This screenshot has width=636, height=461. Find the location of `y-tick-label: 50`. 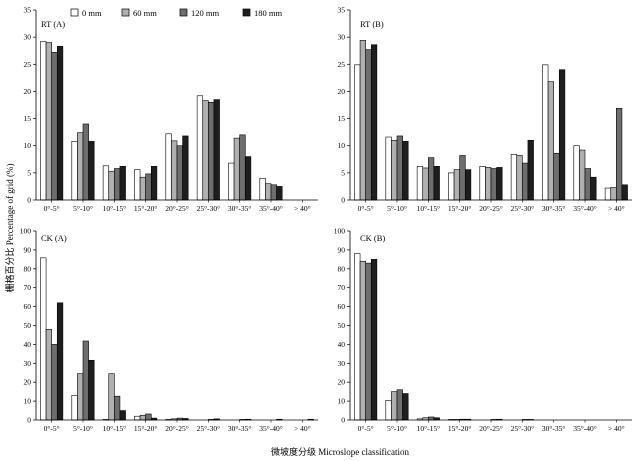

y-tick-label: 50 is located at coordinates (342, 325).